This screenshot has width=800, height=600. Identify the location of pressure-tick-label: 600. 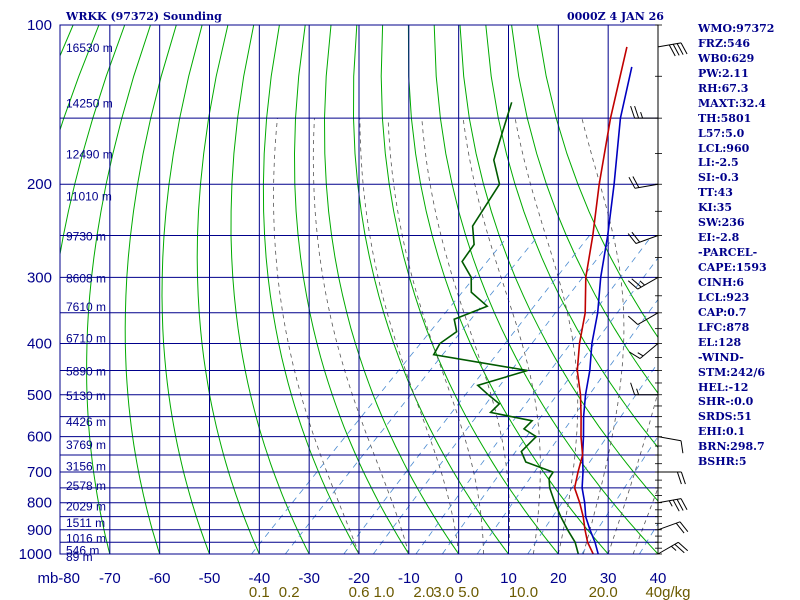
(39, 437).